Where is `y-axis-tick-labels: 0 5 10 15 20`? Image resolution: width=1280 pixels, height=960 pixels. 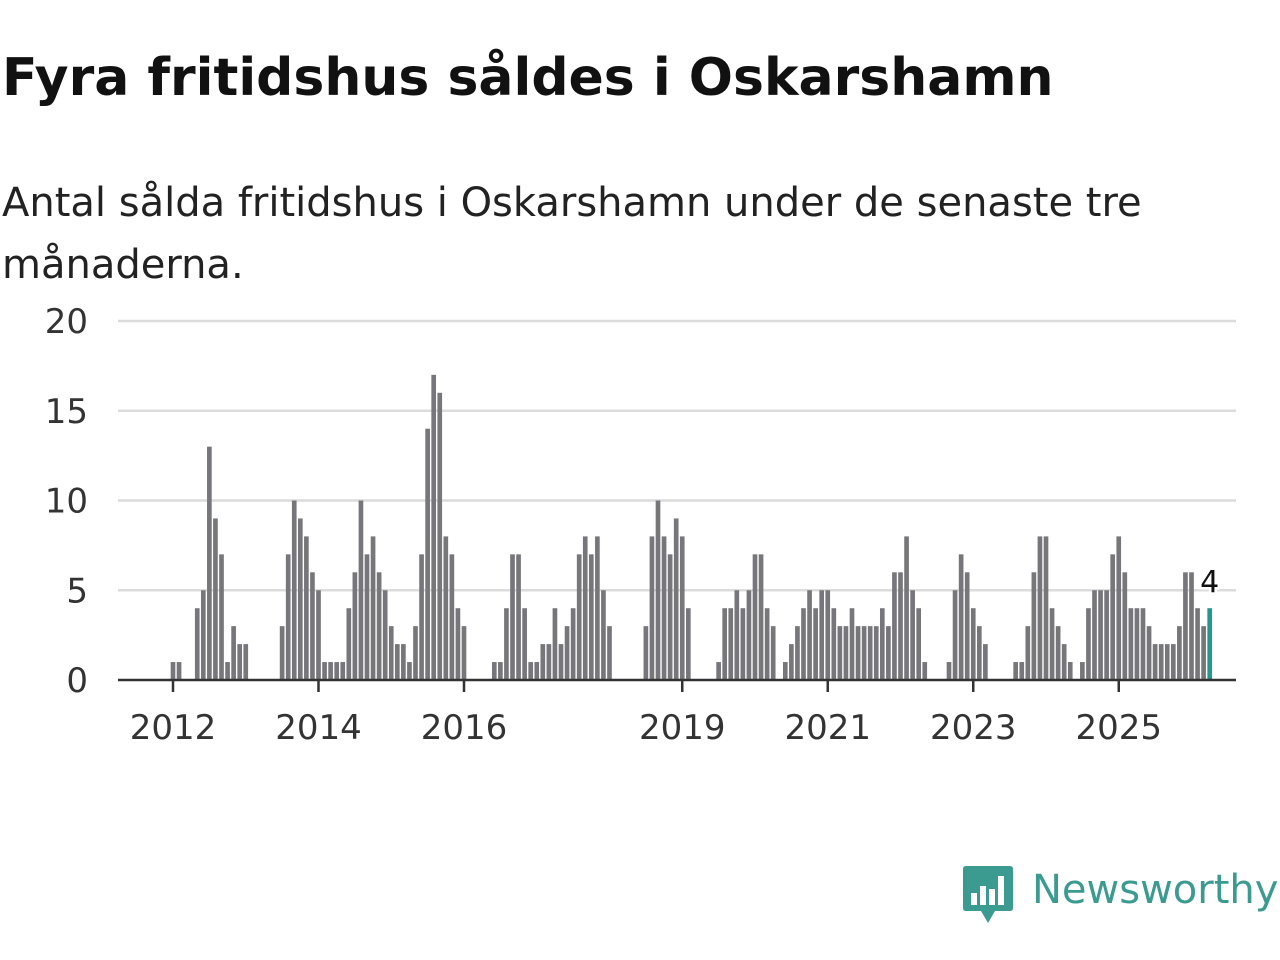
y-axis-tick-labels: 0 5 10 15 20 is located at coordinates (66, 501).